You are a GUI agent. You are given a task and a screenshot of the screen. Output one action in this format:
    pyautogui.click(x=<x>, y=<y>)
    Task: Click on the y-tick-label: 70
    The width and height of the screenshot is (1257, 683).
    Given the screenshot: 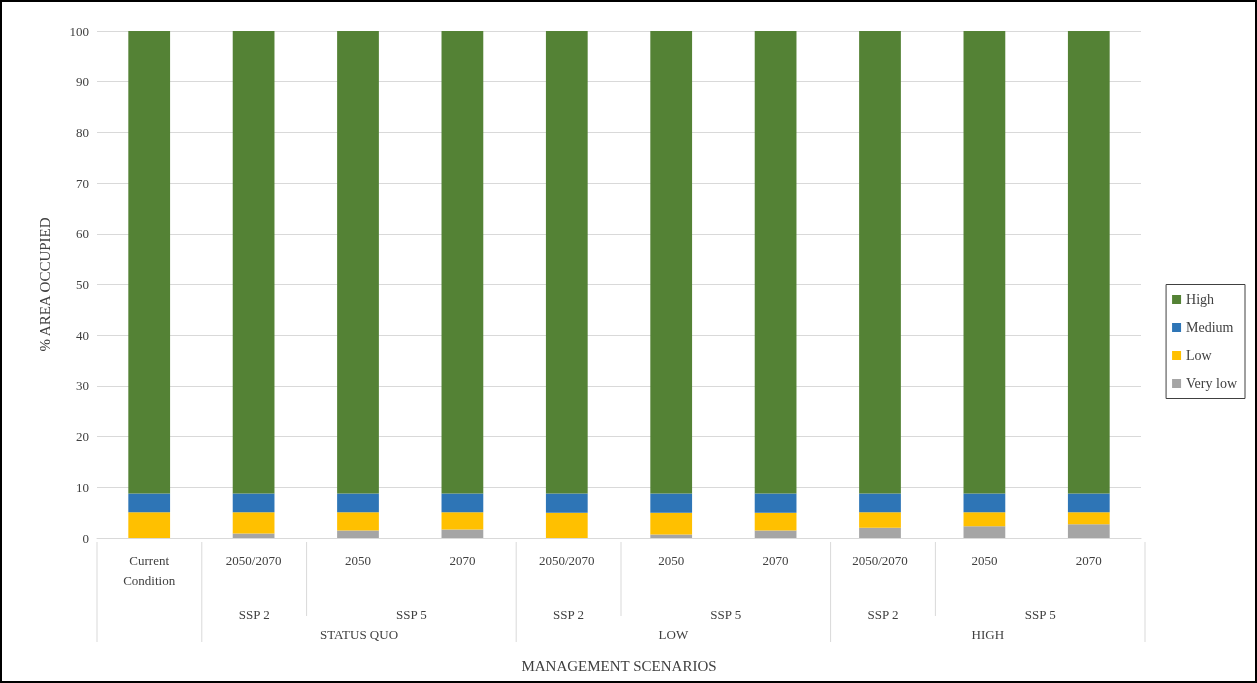 What is the action you would take?
    pyautogui.click(x=82, y=183)
    